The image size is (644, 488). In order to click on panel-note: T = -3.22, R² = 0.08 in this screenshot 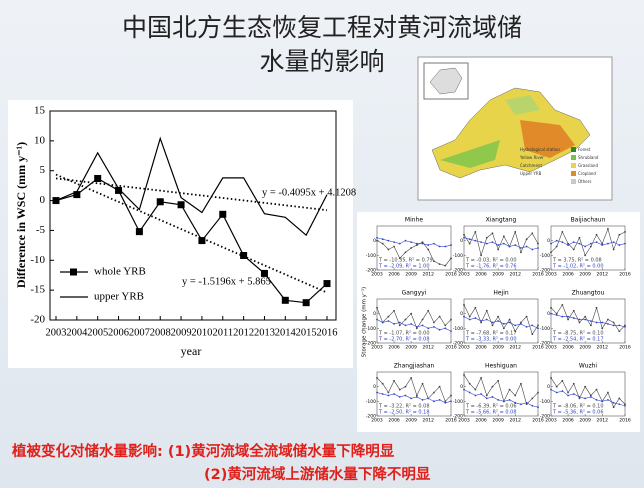, I will do `click(404, 407)`.